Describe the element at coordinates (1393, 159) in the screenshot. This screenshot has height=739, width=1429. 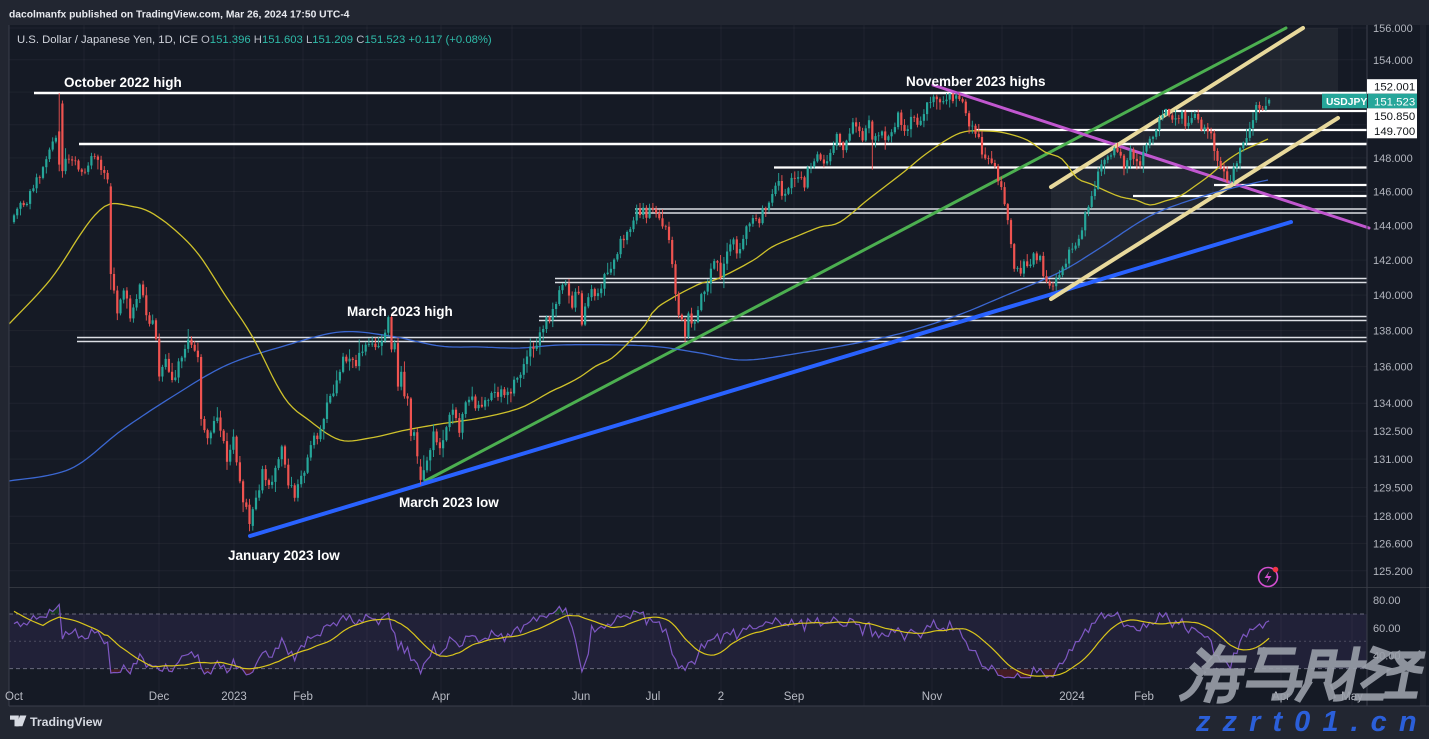
I see `svg-text: 148.000` at that location.